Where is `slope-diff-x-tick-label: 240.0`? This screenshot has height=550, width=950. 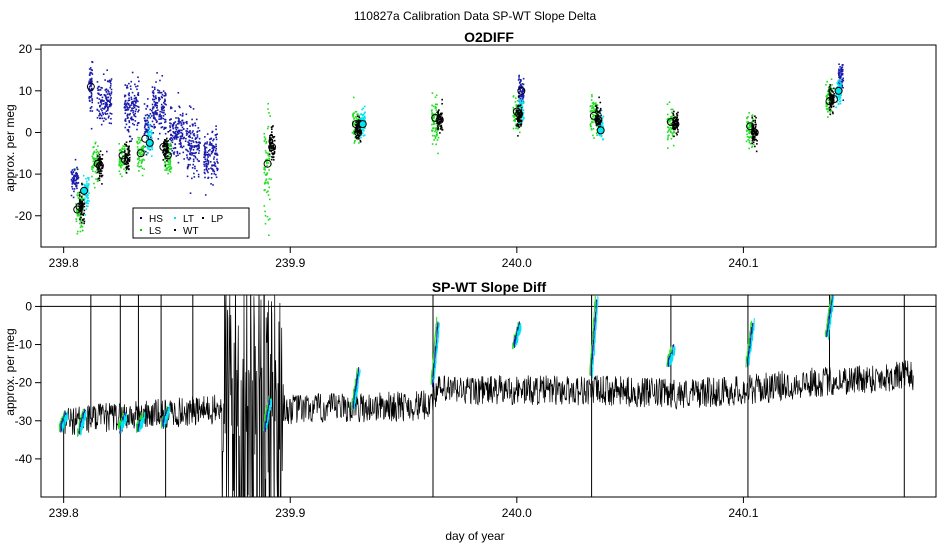 slope-diff-x-tick-label: 240.0 is located at coordinates (517, 513).